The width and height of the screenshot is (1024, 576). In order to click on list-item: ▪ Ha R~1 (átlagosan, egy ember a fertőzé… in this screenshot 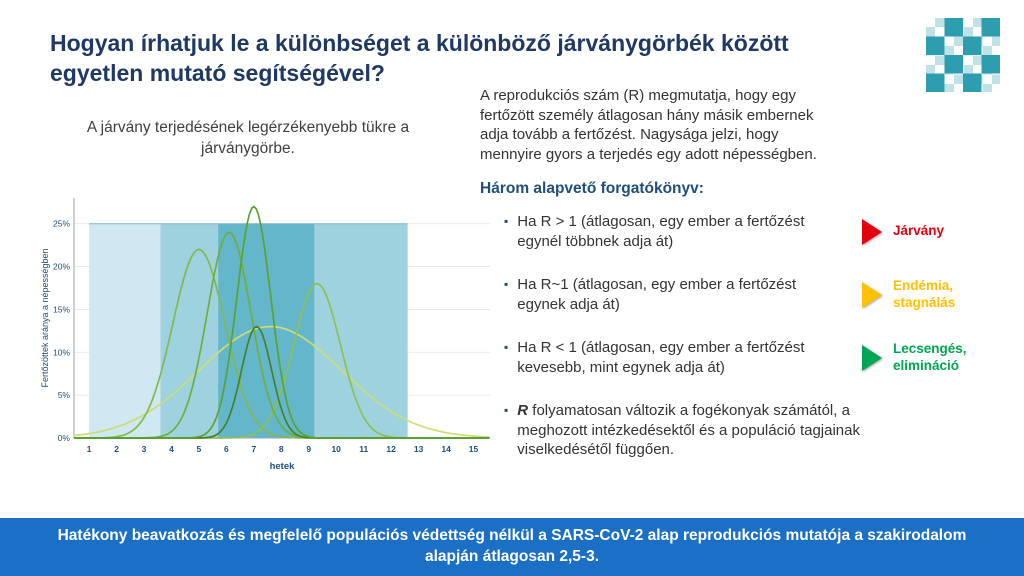, I will do `click(750, 294)`.